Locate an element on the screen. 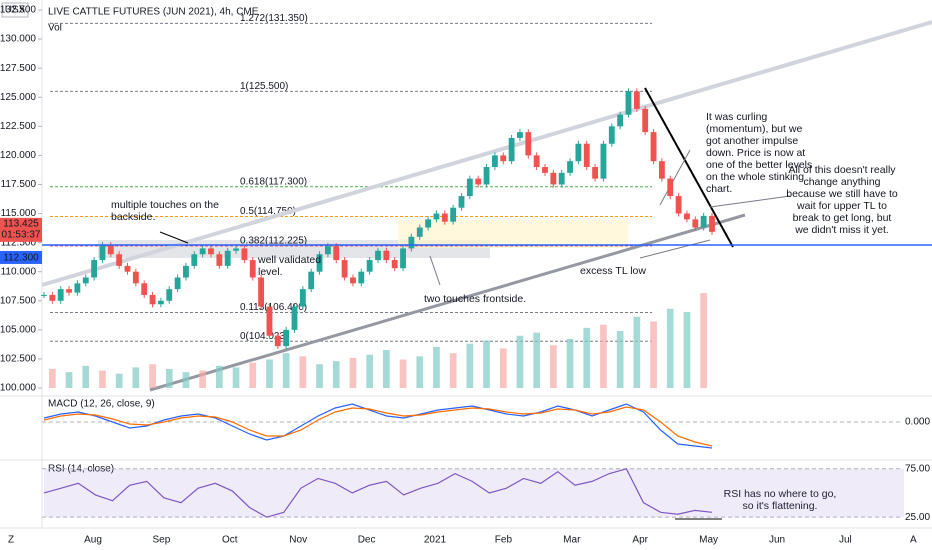 The height and width of the screenshot is (550, 932). level-label: 112.300 is located at coordinates (21, 258).